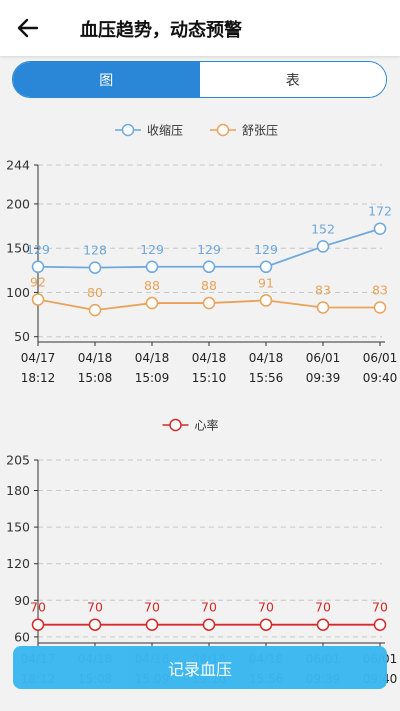 The height and width of the screenshot is (711, 400). I want to click on tab-table: 表, so click(292, 79).